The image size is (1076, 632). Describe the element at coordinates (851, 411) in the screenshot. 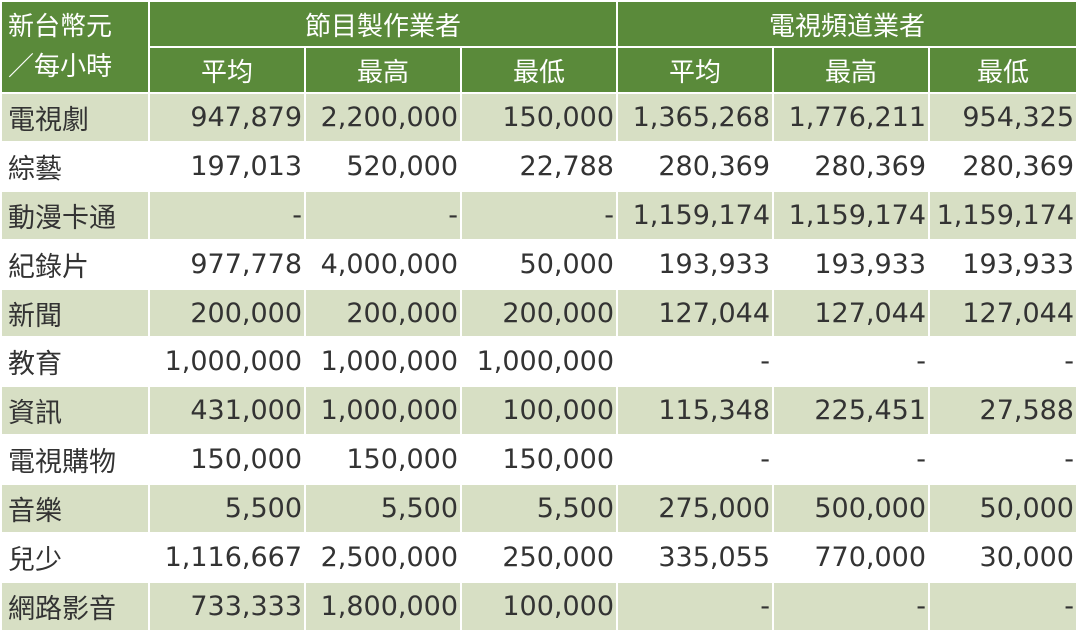

I see `value-cell: 225,451` at that location.